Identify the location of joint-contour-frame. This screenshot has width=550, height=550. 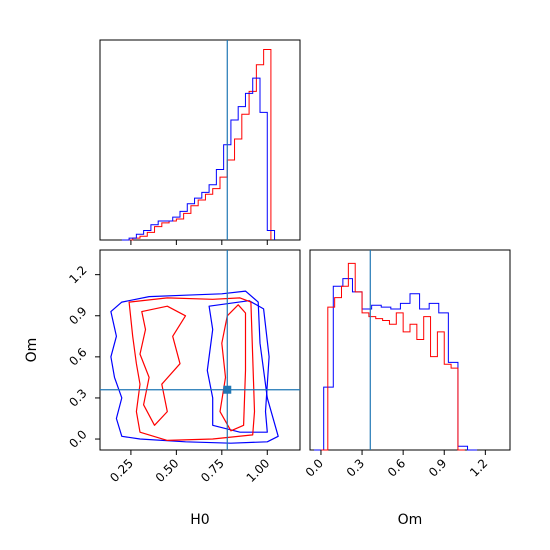
(200, 350).